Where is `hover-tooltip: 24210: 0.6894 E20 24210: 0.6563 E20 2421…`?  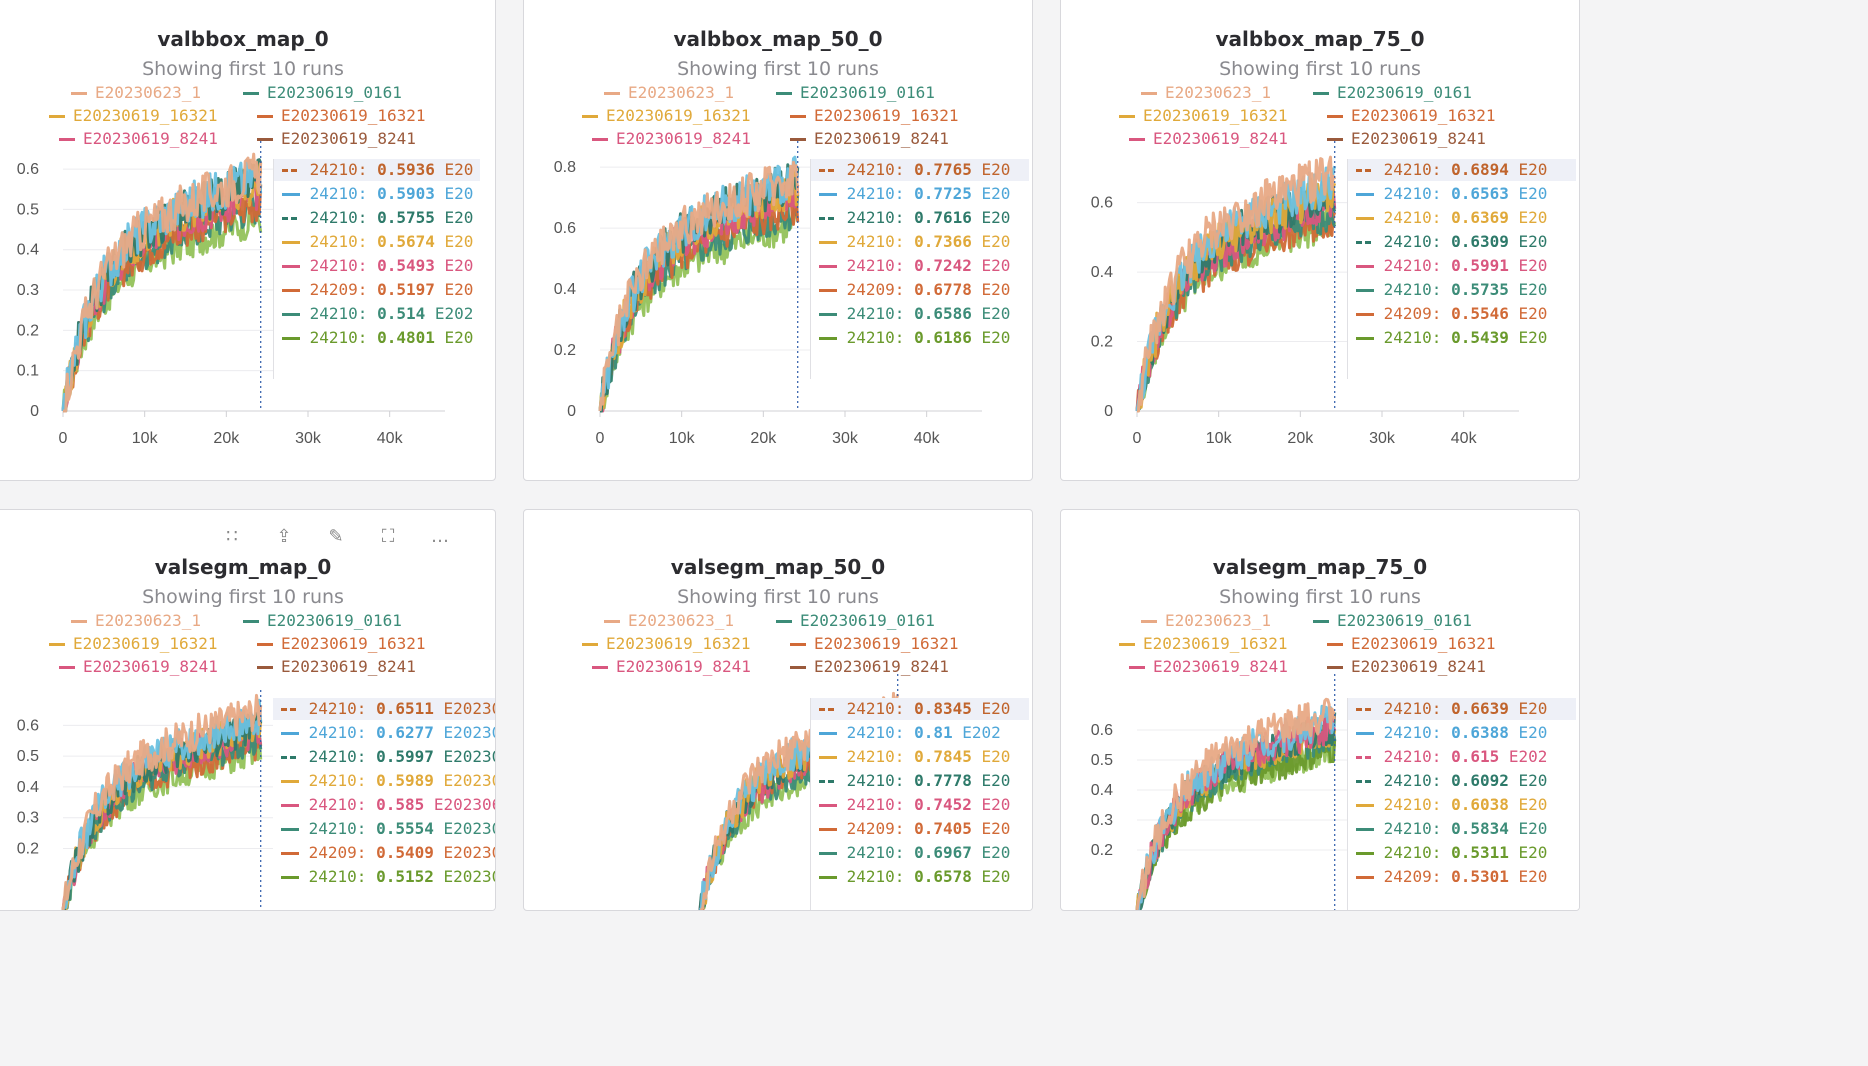 hover-tooltip: 24210: 0.6894 E20 24210: 0.6563 E20 2421… is located at coordinates (1463, 269).